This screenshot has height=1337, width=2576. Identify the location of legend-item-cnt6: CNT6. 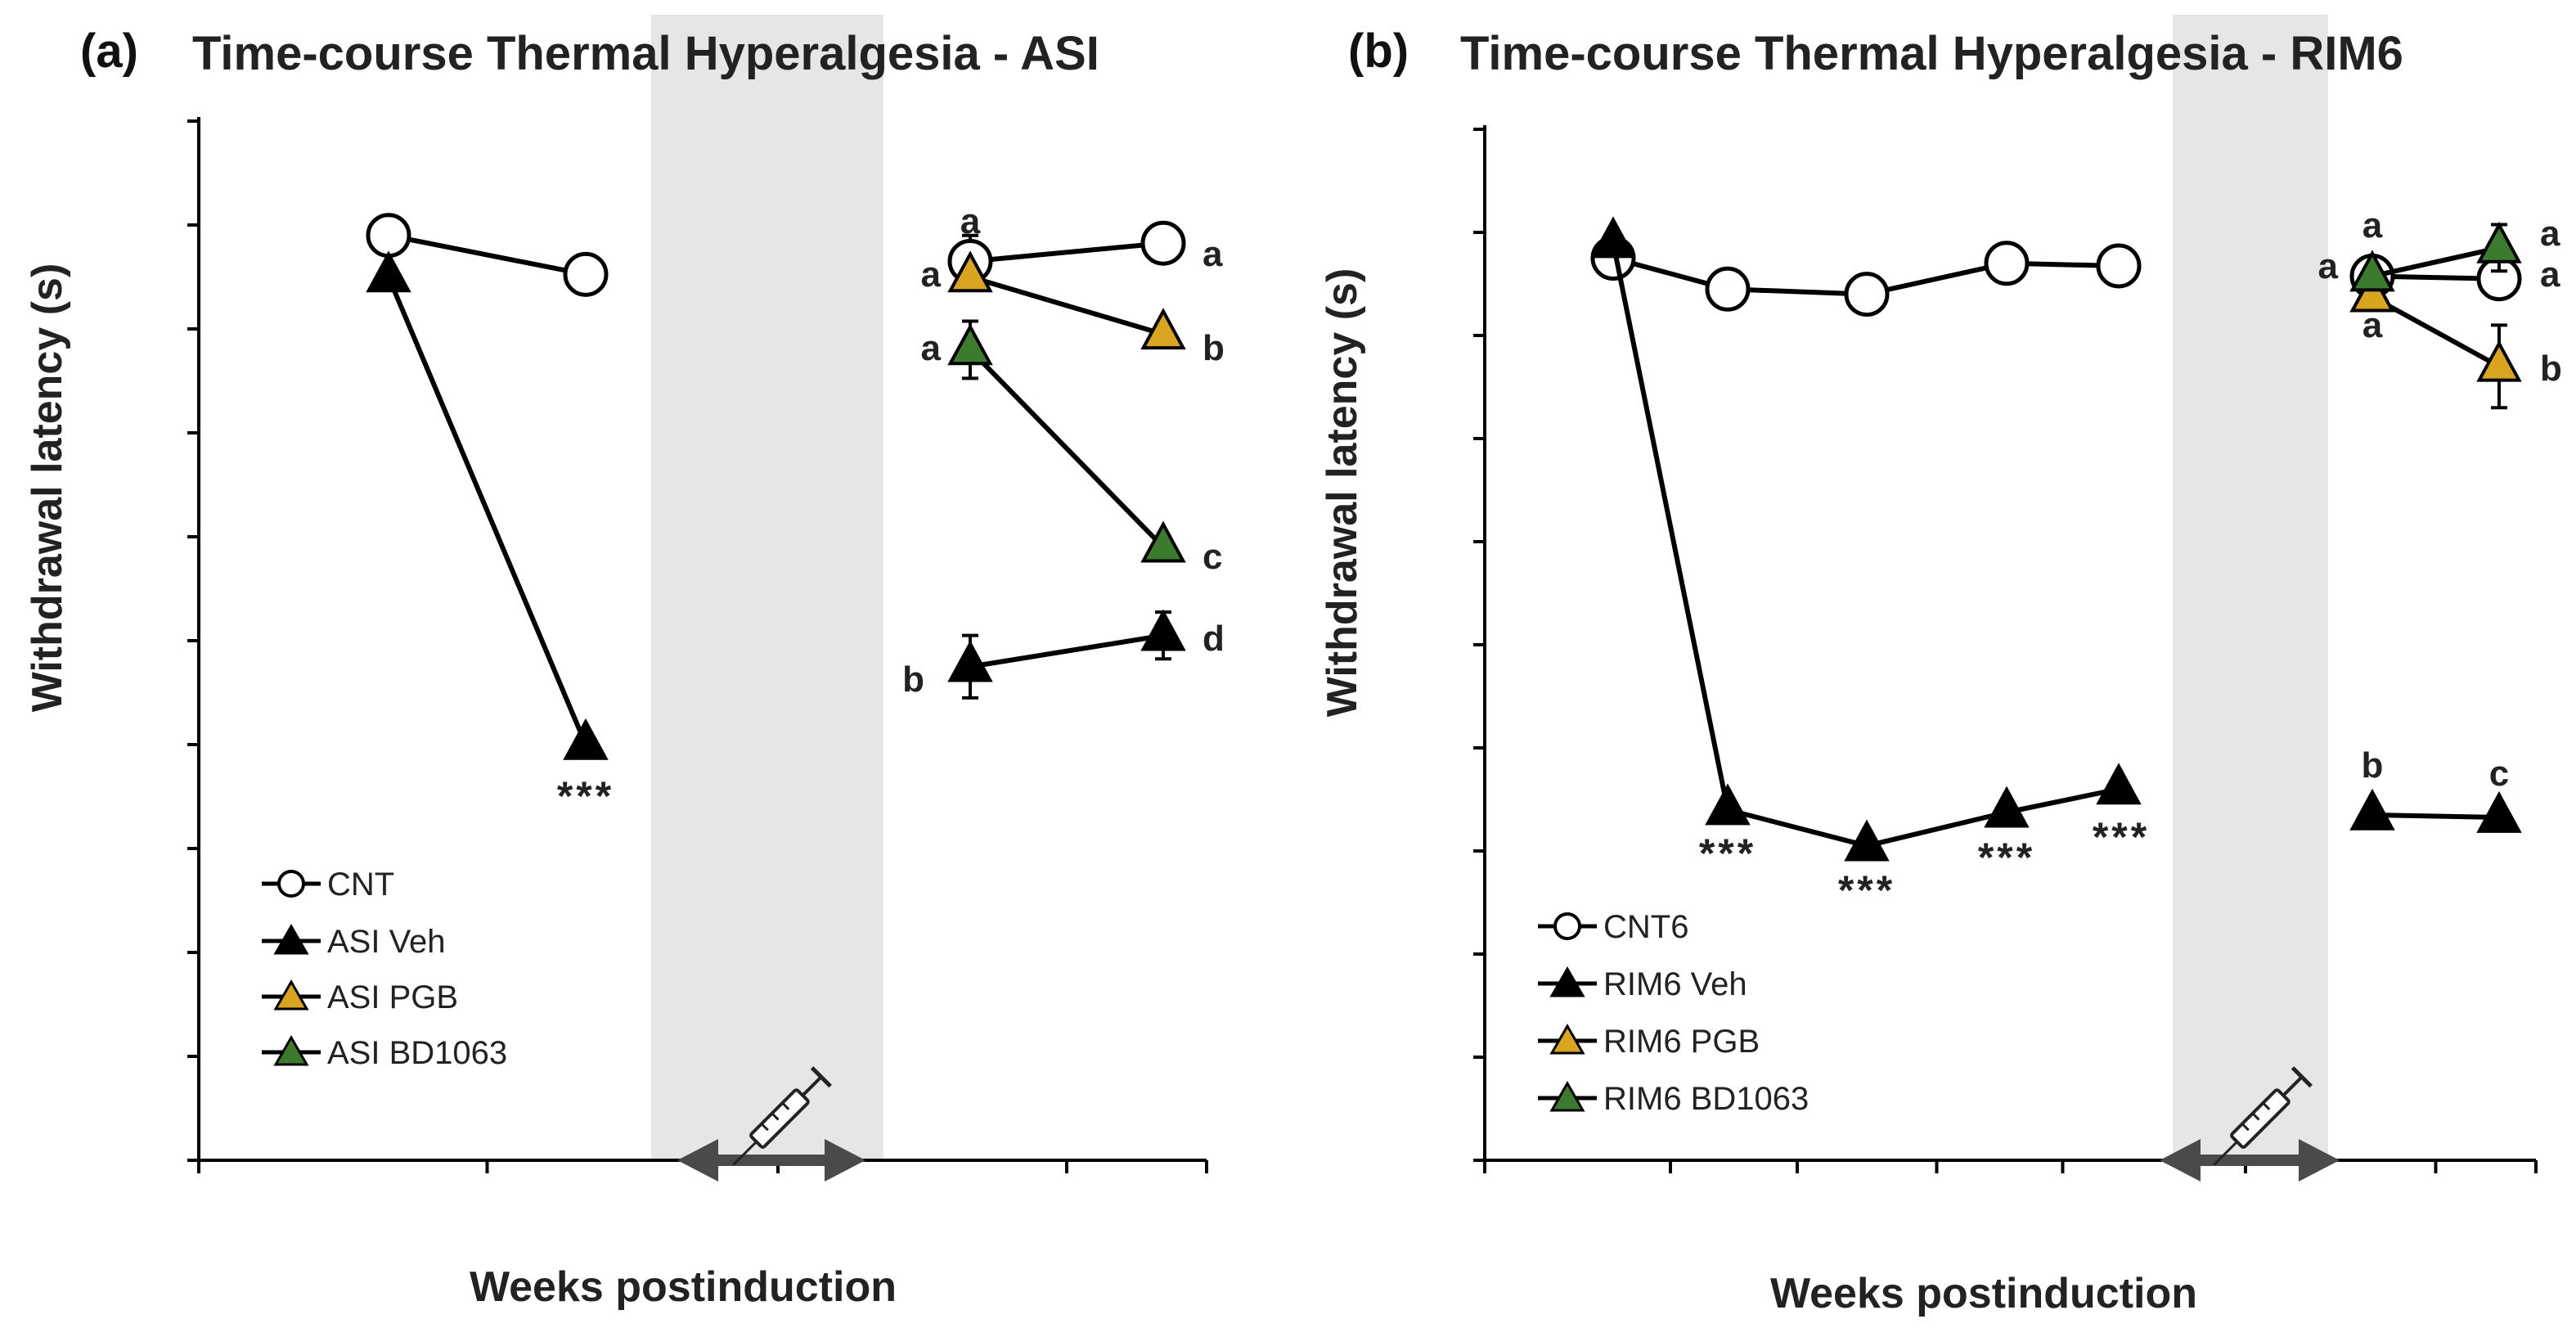
(1613, 927).